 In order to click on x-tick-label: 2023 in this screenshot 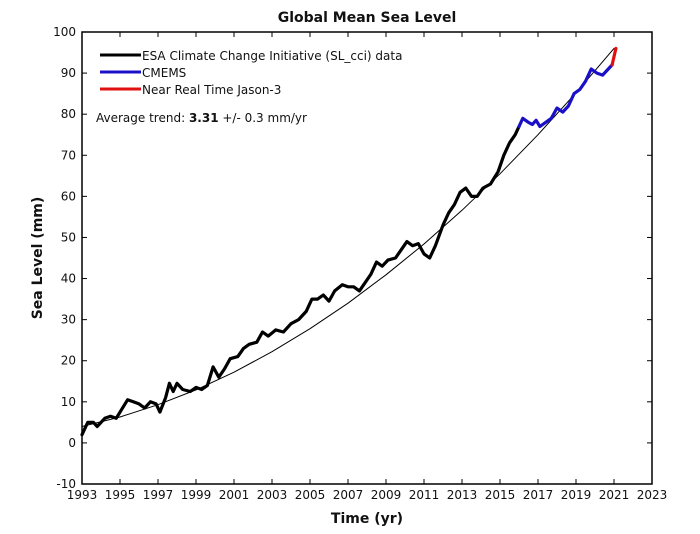, I will do `click(652, 495)`.